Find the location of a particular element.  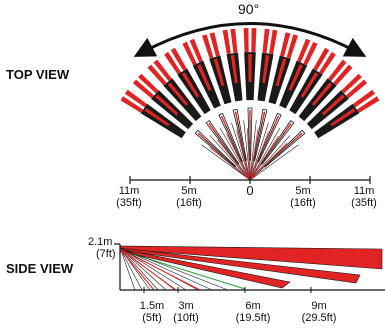

side-distance-feet: (29.5ft) is located at coordinates (319, 318).